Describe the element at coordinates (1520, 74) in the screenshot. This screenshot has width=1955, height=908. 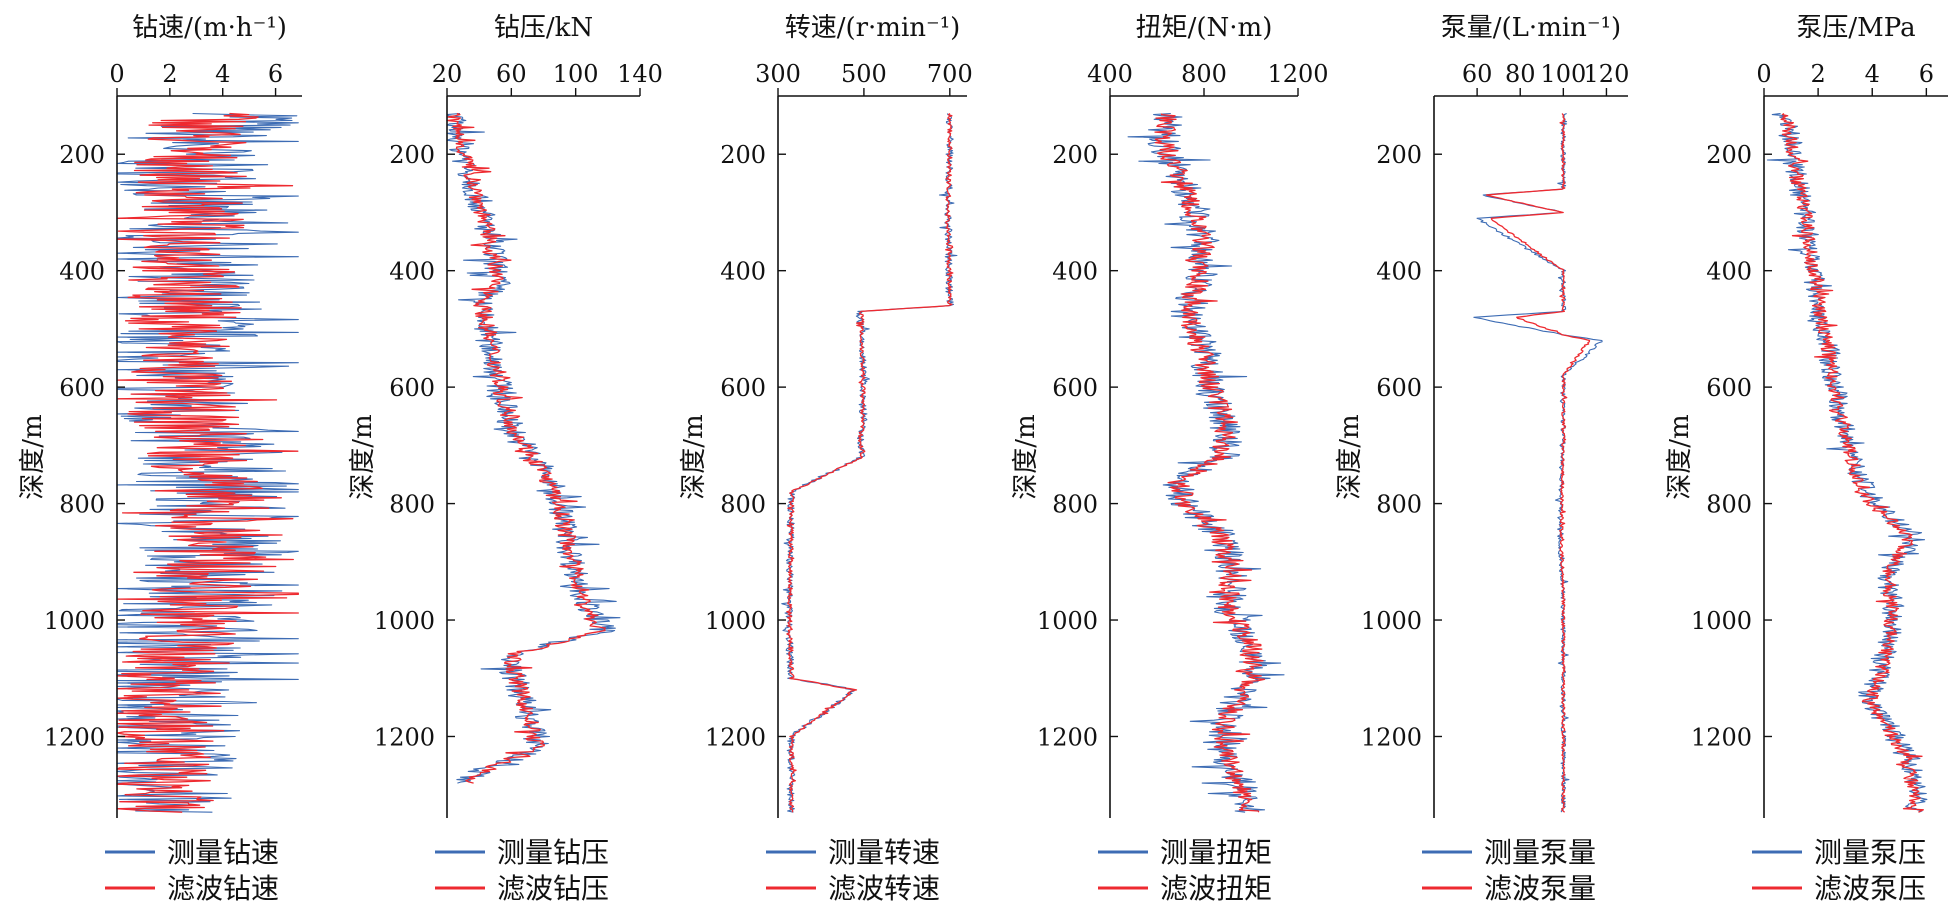
I see `x-tick-label: 80` at that location.